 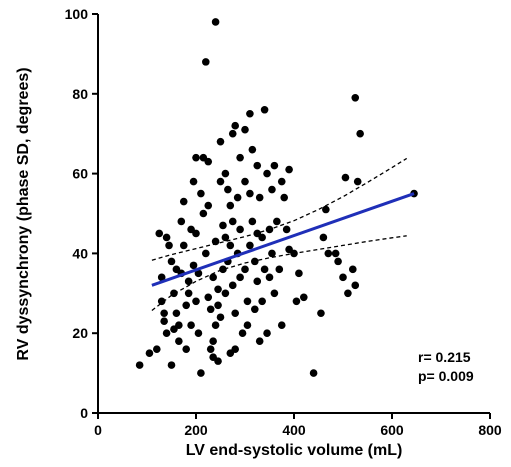 What do you see at coordinates (80, 174) in the screenshot?
I see `y-tick-label: 60` at bounding box center [80, 174].